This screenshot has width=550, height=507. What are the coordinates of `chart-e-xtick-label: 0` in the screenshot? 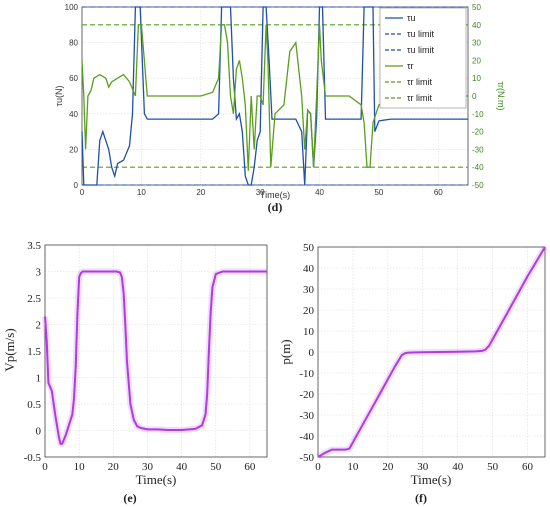 It's located at (45, 467).